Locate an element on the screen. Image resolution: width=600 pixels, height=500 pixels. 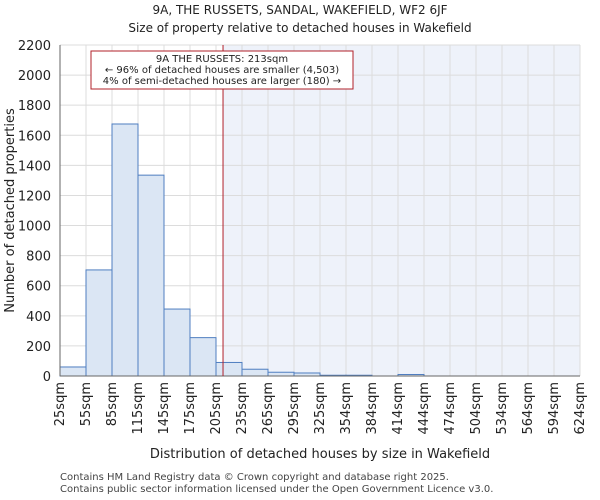
y-tick-label: 2000 is located at coordinates (34, 76).